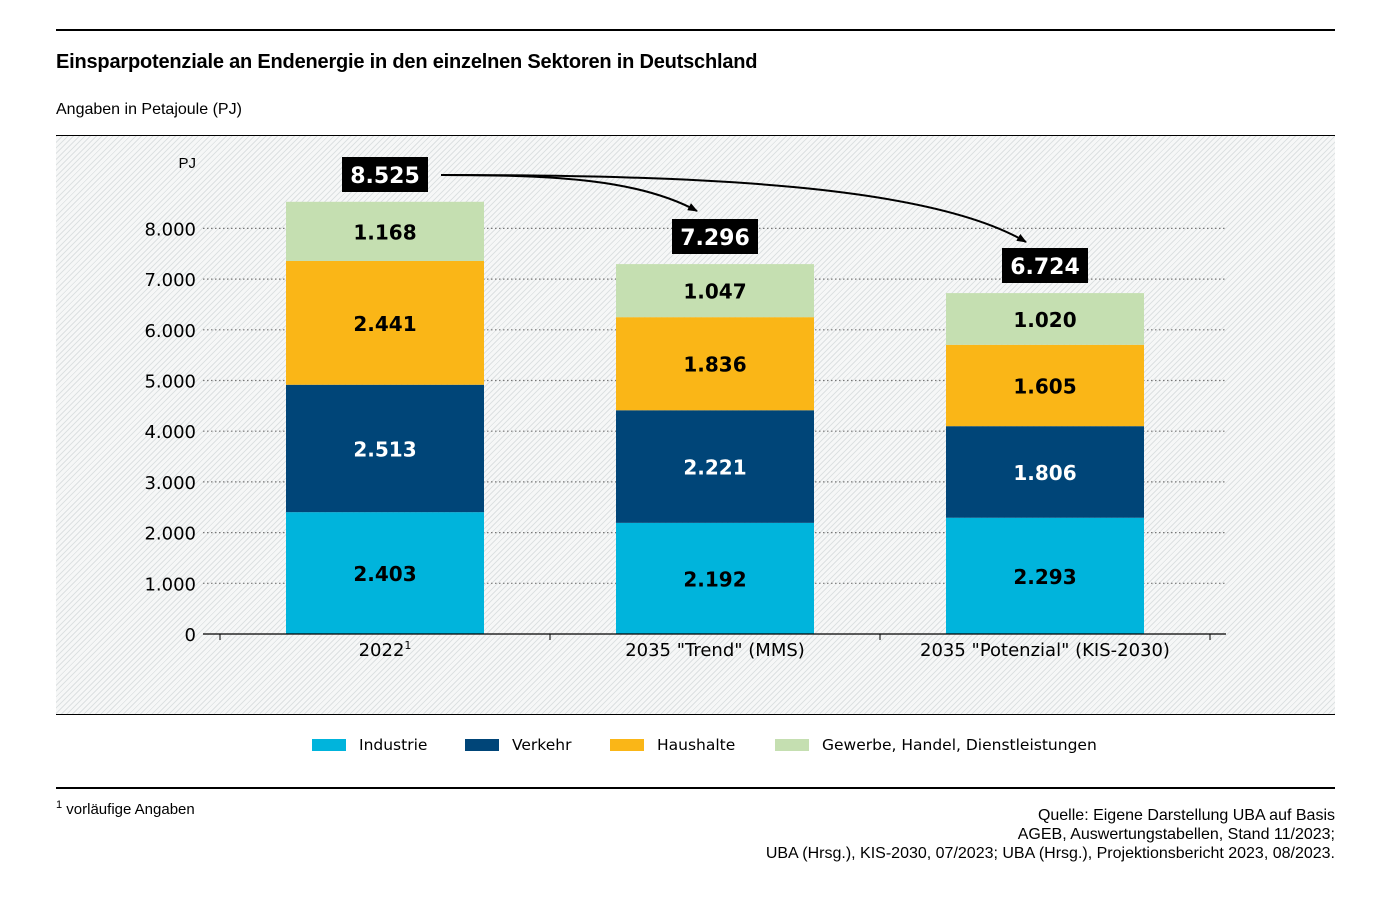  I want to click on arrow-to-potenzial, so click(733, 208).